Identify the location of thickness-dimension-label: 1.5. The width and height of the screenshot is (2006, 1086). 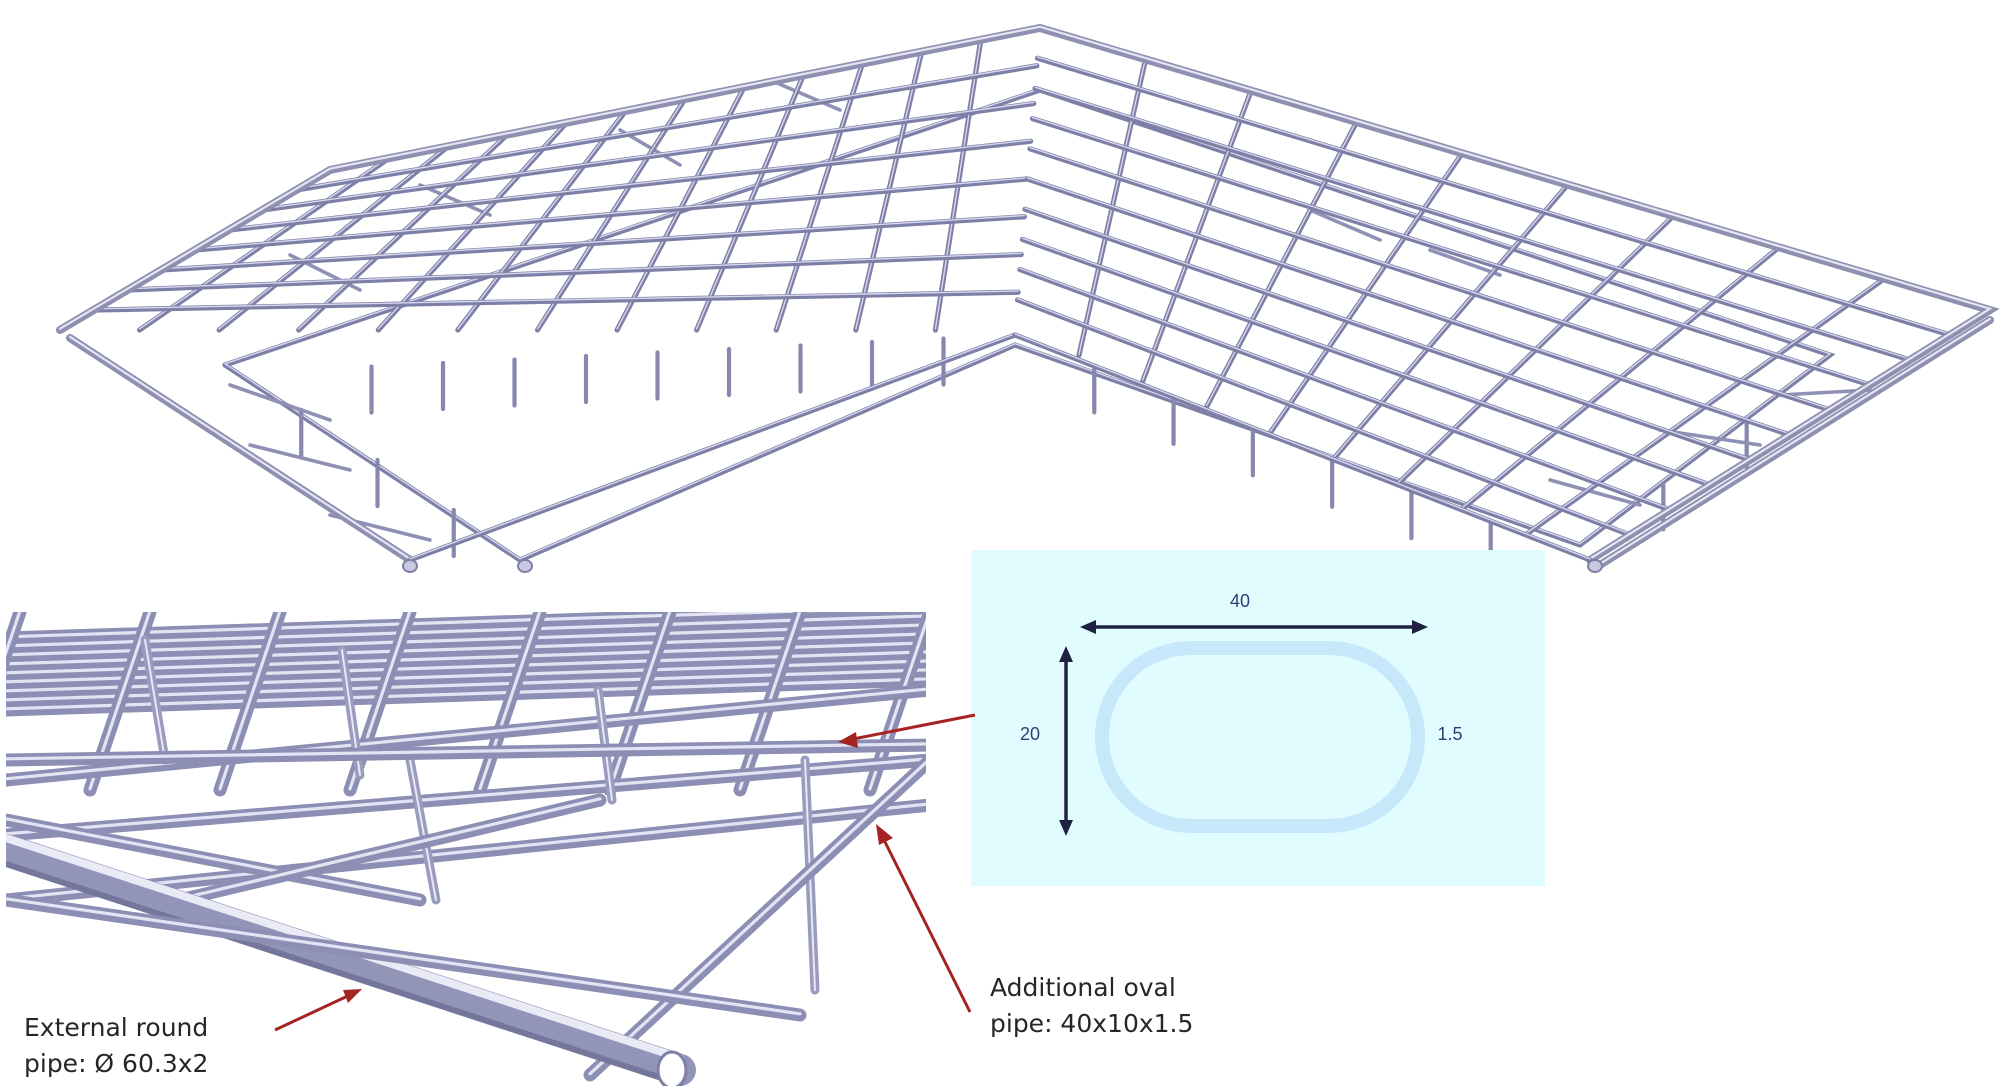
(1449, 734).